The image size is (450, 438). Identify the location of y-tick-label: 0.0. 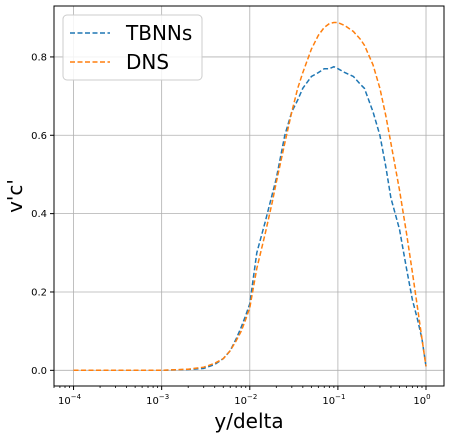
(39, 371).